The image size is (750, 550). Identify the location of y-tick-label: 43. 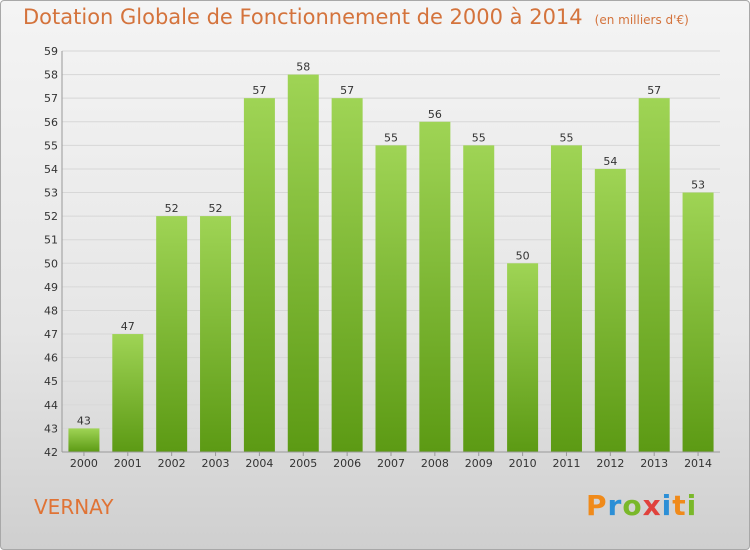
(51, 428).